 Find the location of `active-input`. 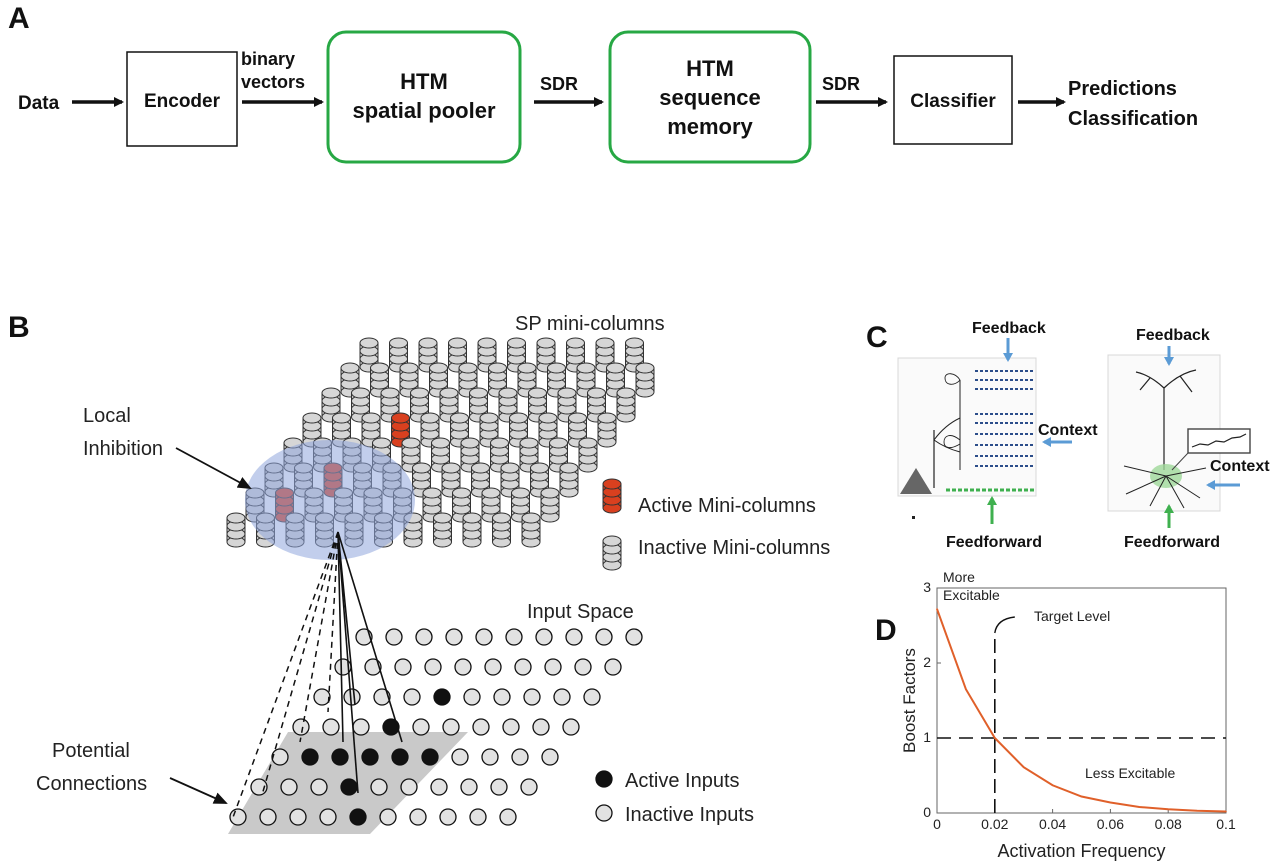

active-input is located at coordinates (442, 697).